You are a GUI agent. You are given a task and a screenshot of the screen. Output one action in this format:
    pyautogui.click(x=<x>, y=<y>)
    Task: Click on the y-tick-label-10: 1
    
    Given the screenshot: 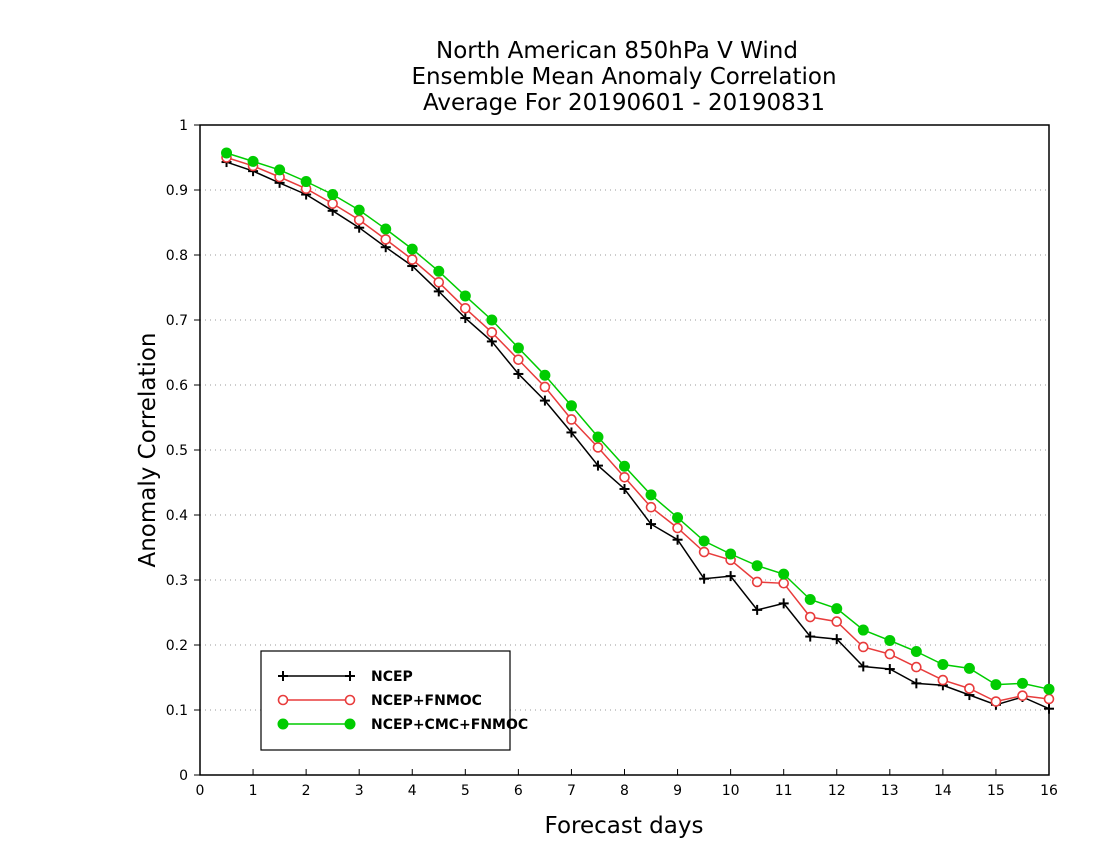 What is the action you would take?
    pyautogui.click(x=183, y=126)
    